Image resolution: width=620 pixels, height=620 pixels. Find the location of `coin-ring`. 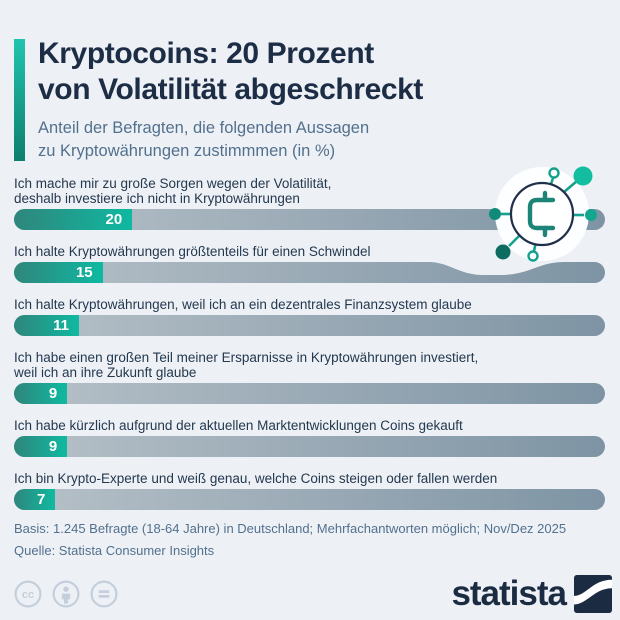

coin-ring is located at coordinates (542, 214).